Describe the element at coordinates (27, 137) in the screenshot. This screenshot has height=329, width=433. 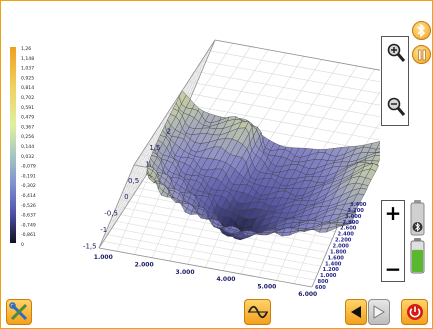
I see `colorbar-tick-label: 0,256` at that location.